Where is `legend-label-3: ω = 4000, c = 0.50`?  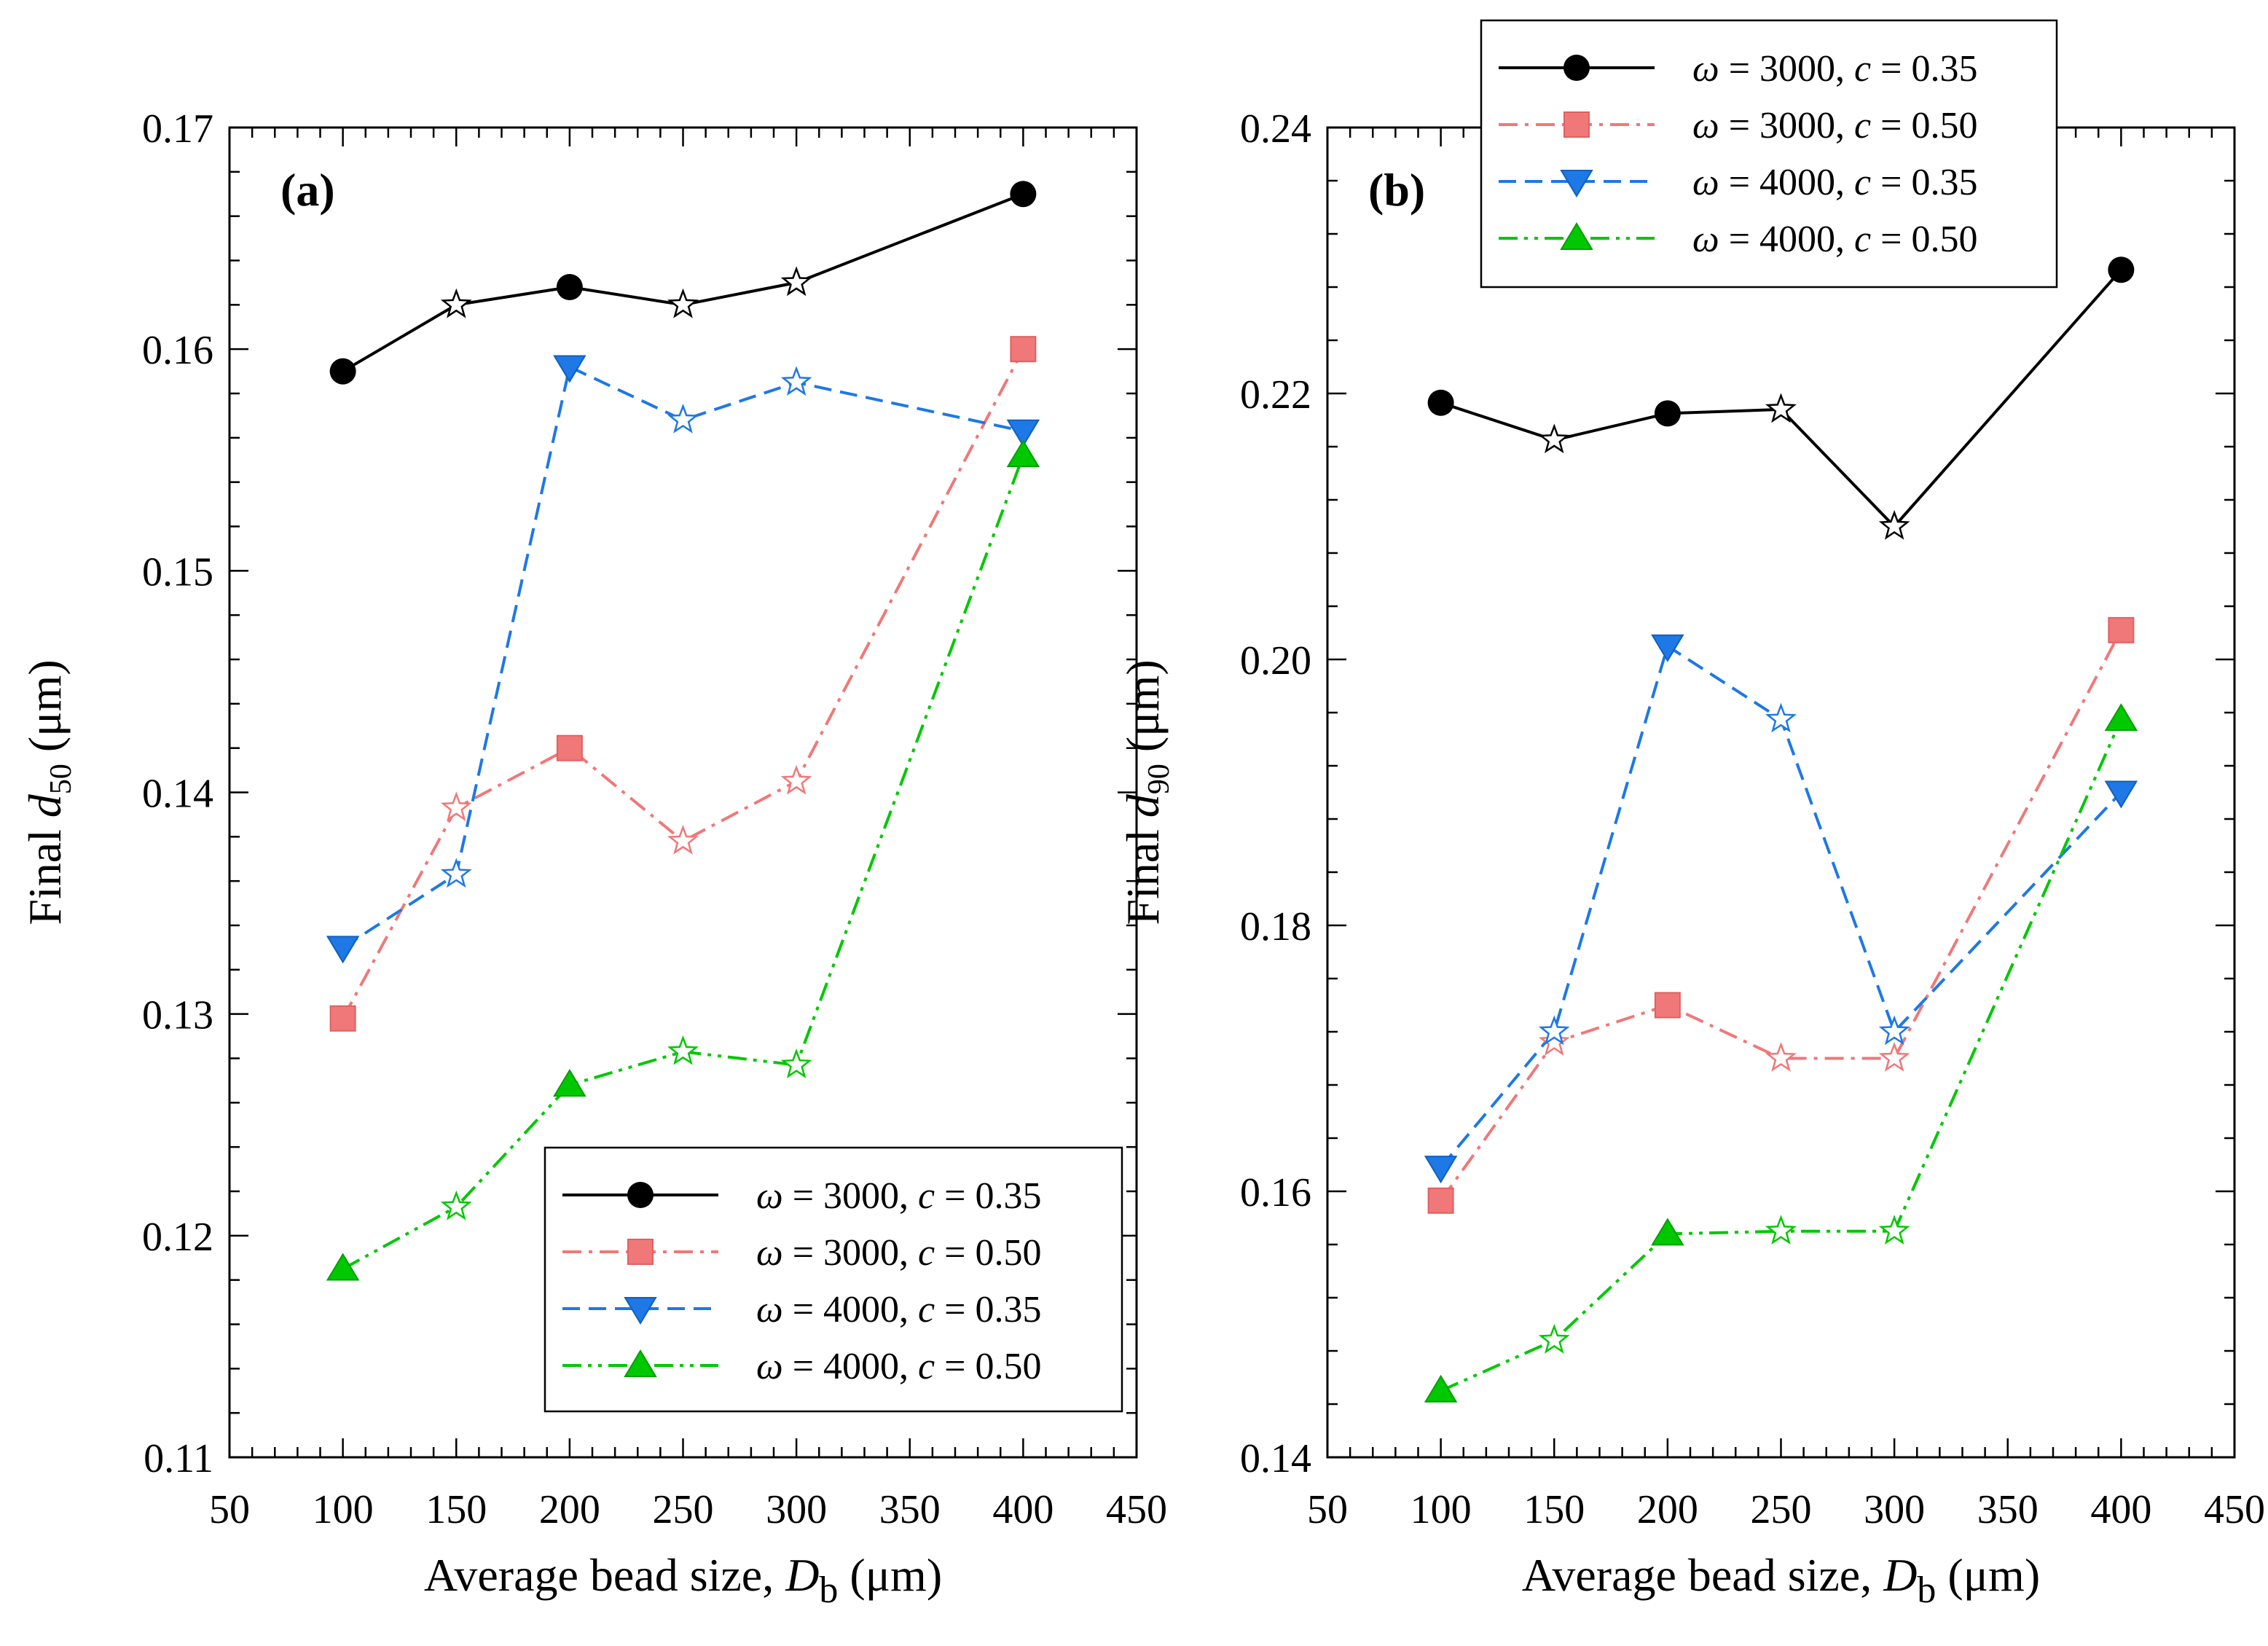 legend-label-3: ω = 4000, c = 0.50 is located at coordinates (898, 1366).